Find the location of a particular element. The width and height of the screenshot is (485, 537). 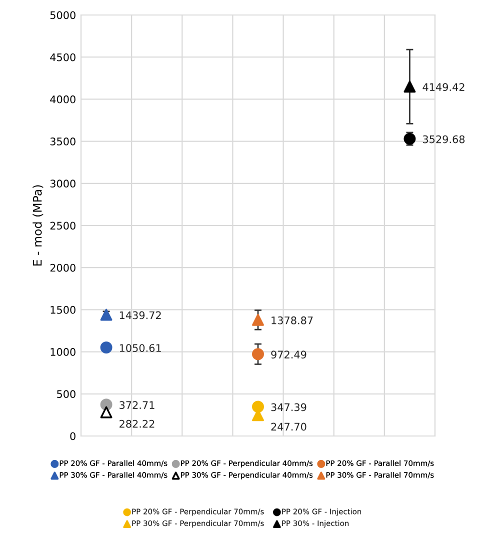

y-tick-label: 3000 is located at coordinates (63, 184).